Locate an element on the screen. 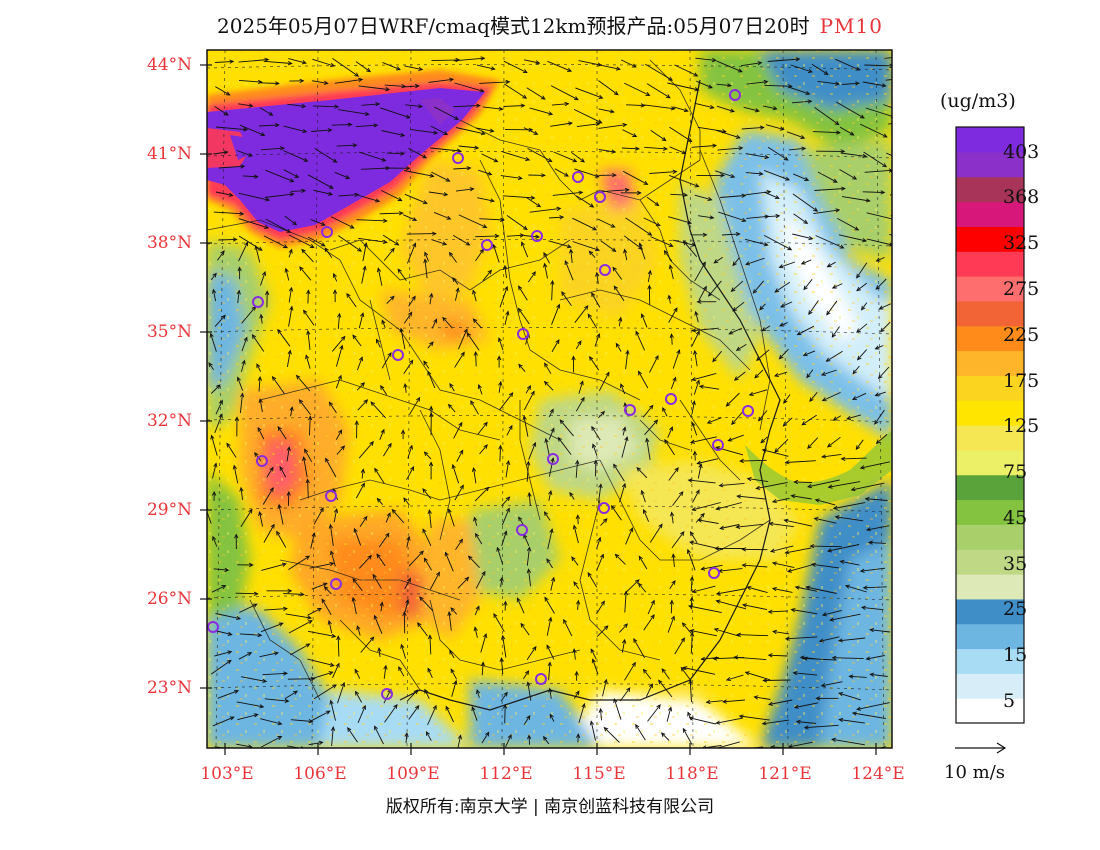 Image resolution: width=1100 pixels, height=850 pixels. colorbar-label-125: 125 is located at coordinates (1021, 426).